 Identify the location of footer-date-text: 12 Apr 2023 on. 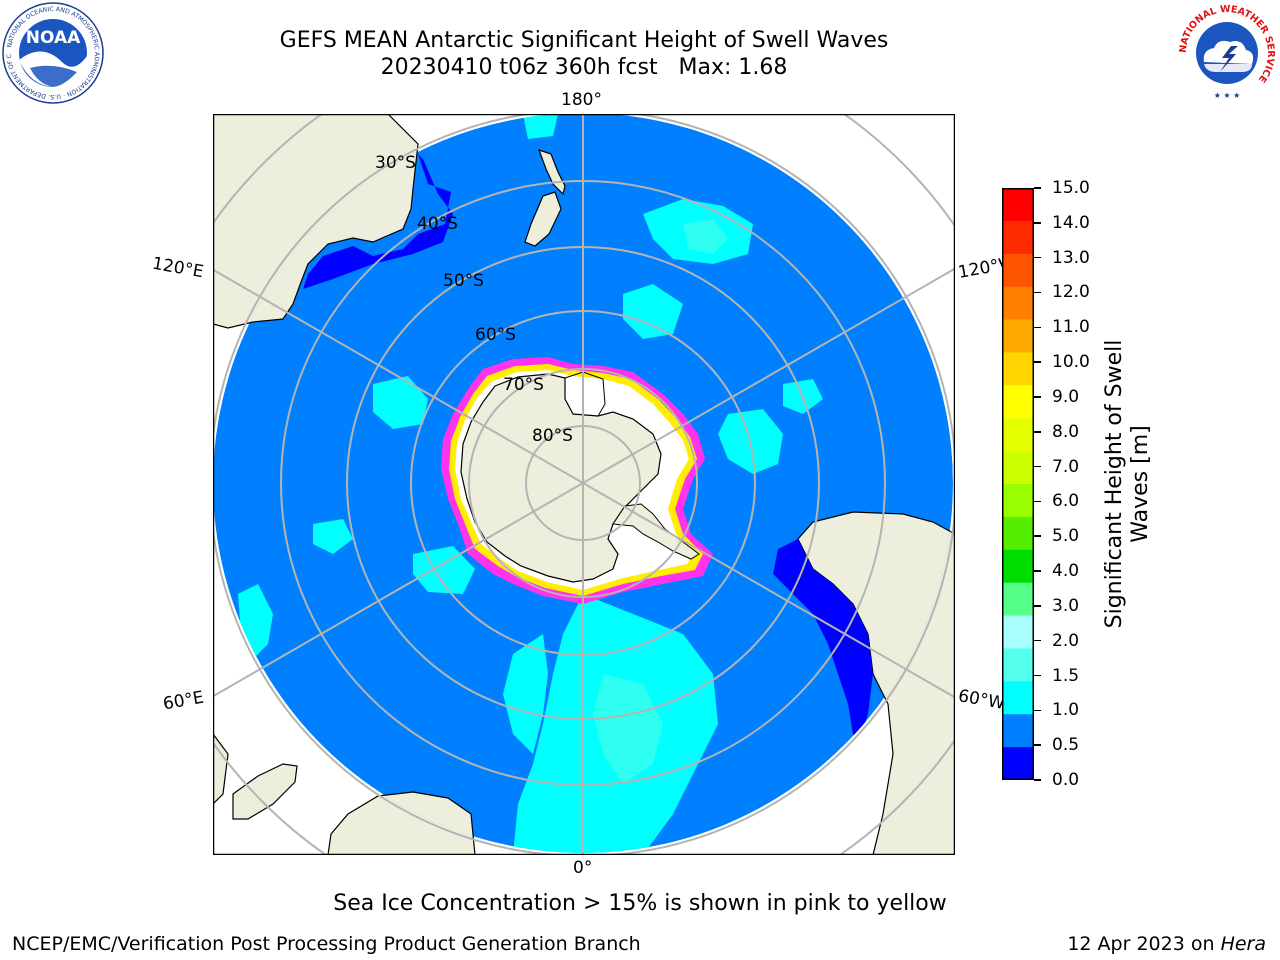
(1144, 944).